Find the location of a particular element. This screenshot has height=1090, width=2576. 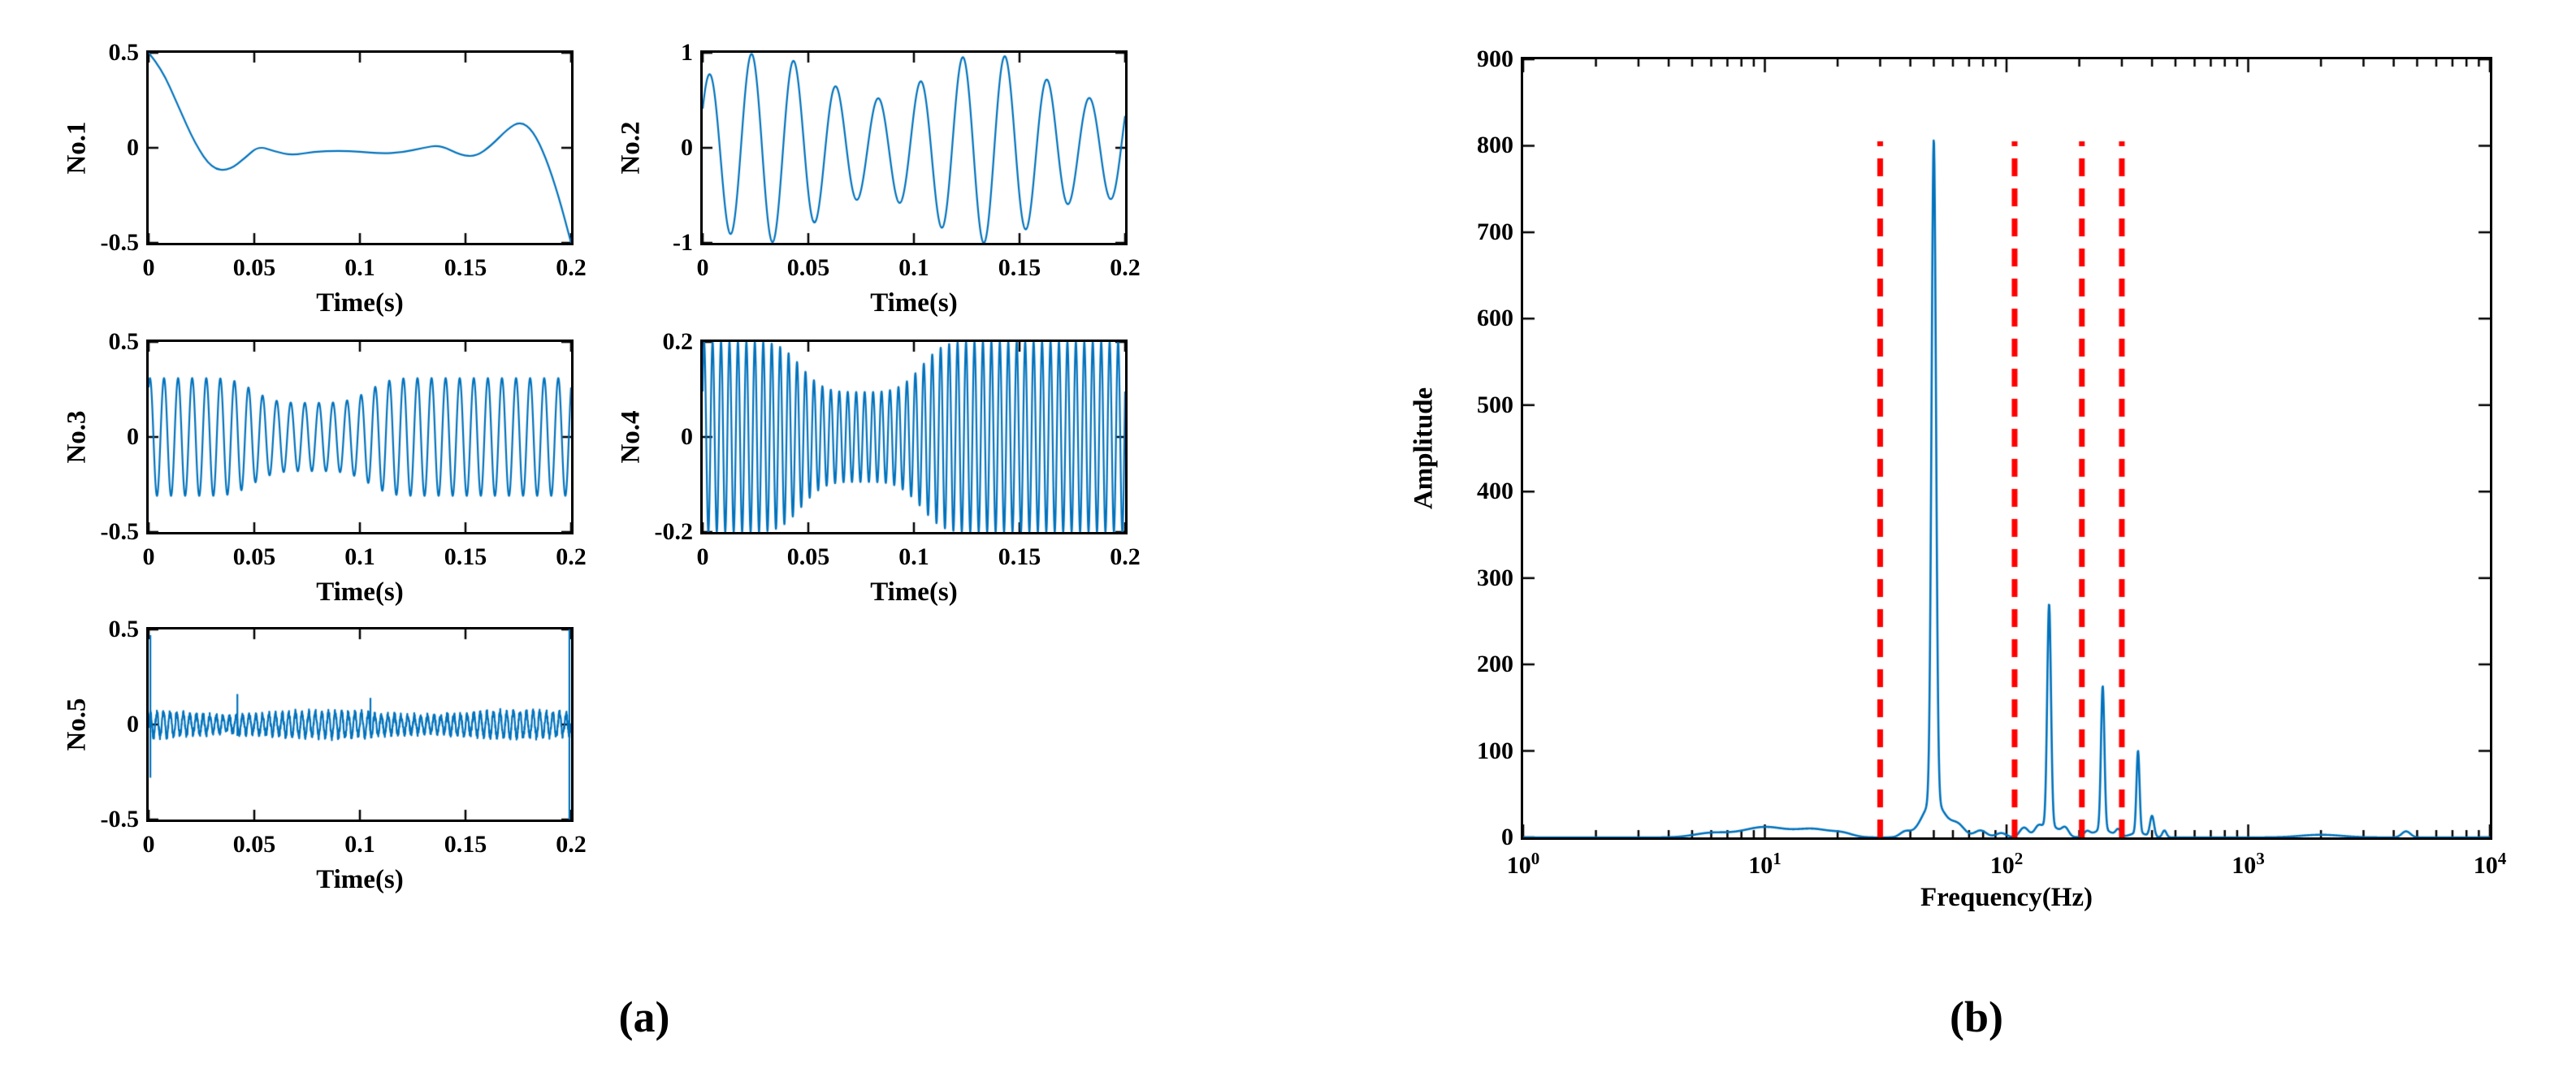

no5-xlabel: Time(s) is located at coordinates (360, 879).